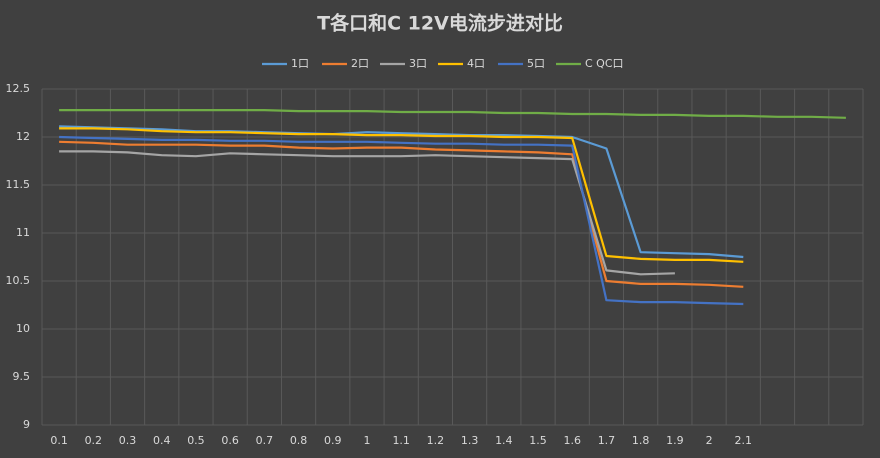  What do you see at coordinates (604, 63) in the screenshot?
I see `legend-label: C QC口` at bounding box center [604, 63].